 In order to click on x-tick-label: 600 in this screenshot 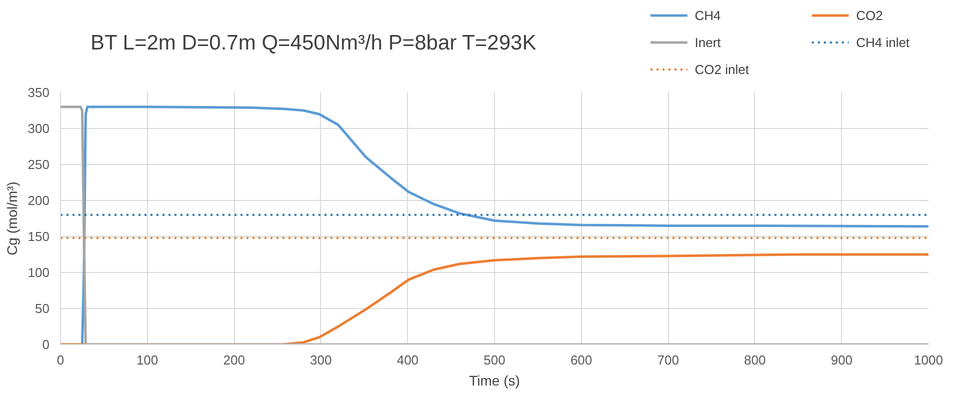, I will do `click(581, 360)`.